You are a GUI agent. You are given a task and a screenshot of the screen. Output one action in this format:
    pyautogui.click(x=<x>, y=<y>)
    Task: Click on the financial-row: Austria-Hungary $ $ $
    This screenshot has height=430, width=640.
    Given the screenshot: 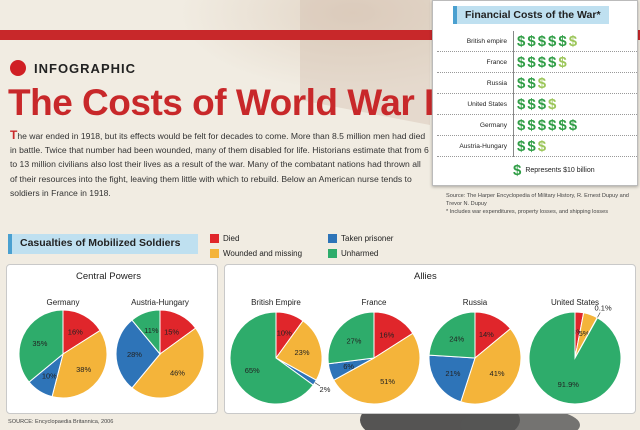 What is the action you would take?
    pyautogui.click(x=537, y=146)
    